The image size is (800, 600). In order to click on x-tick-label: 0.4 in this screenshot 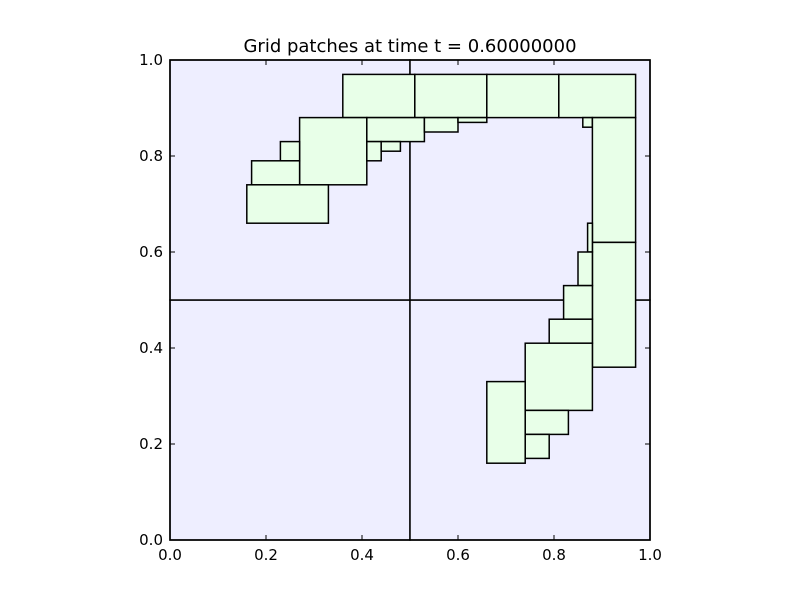, I will do `click(362, 555)`.